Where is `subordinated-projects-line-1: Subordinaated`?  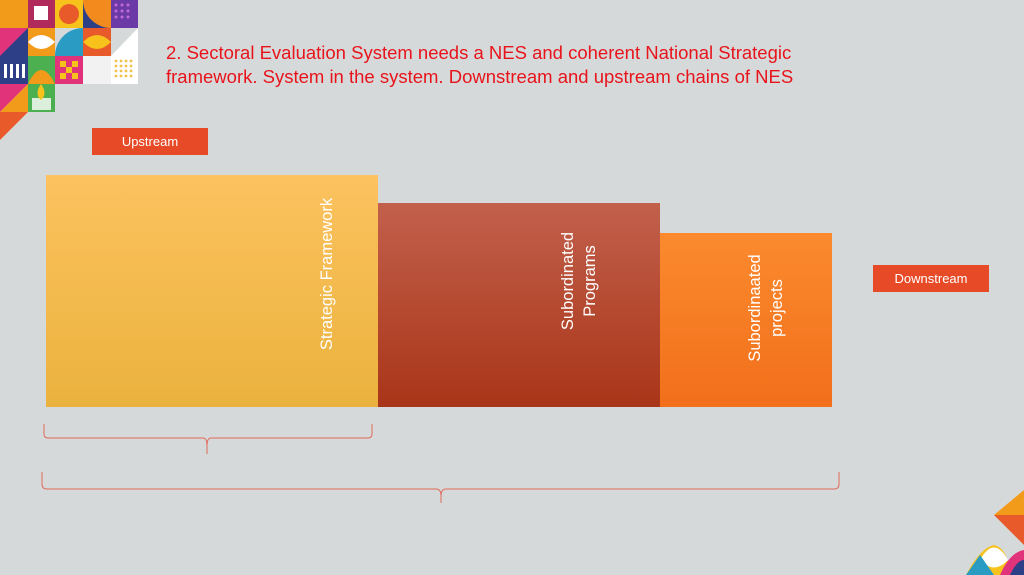 subordinated-projects-line-1: Subordinaated is located at coordinates (755, 308).